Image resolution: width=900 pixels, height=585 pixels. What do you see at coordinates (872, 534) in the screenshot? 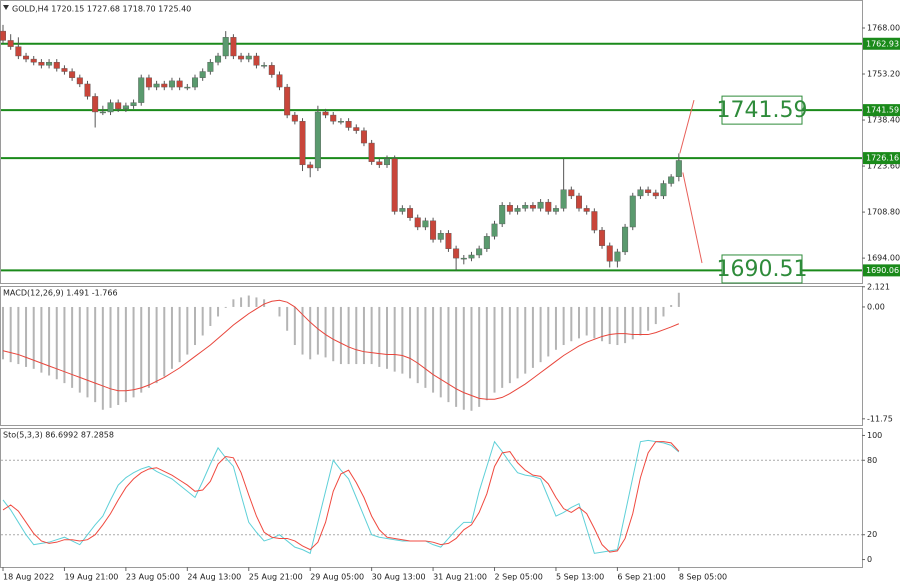
I see `y-tick-label: 20` at bounding box center [872, 534].